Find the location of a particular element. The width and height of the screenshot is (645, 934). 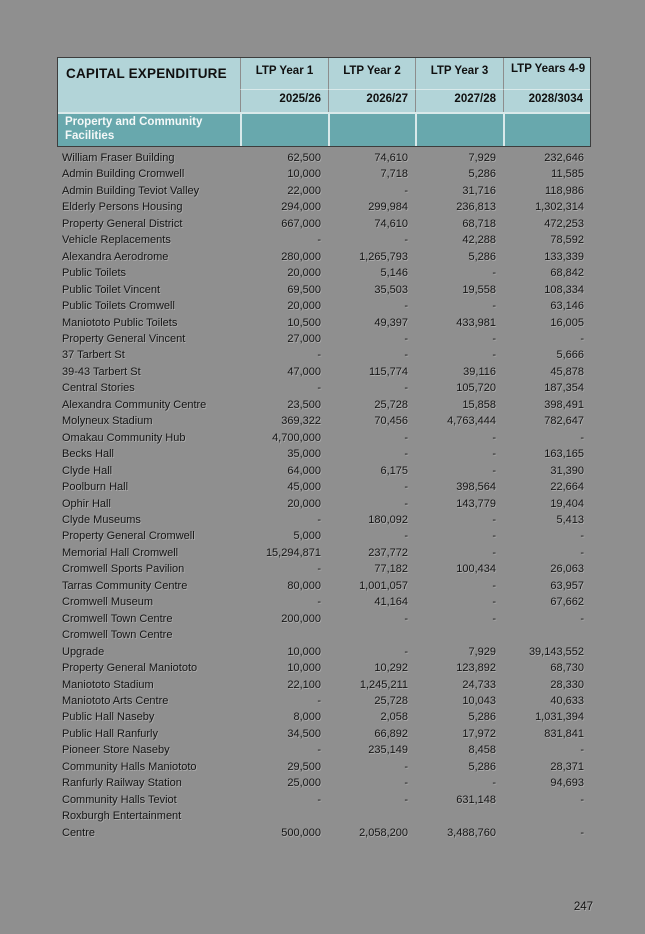

row-value: 80,000 is located at coordinates (304, 585).